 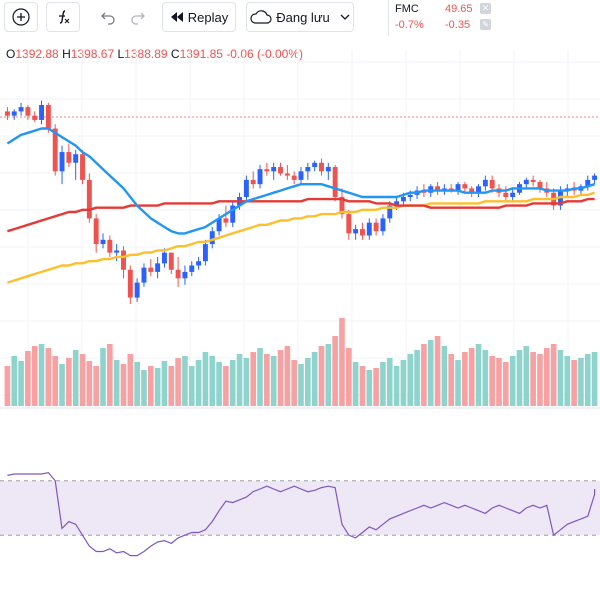 What do you see at coordinates (63, 17) in the screenshot?
I see `indicator-button` at bounding box center [63, 17].